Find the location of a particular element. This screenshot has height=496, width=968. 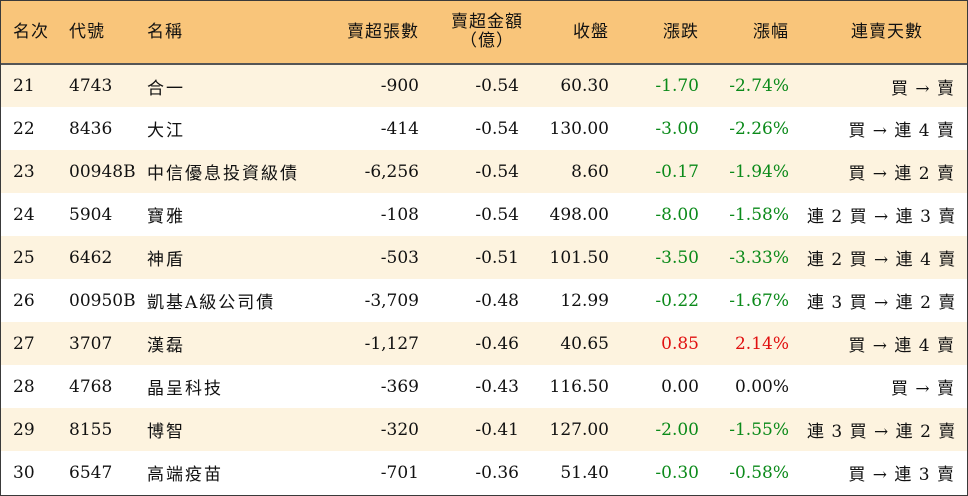

header-rank: 名次 is located at coordinates (31, 33).